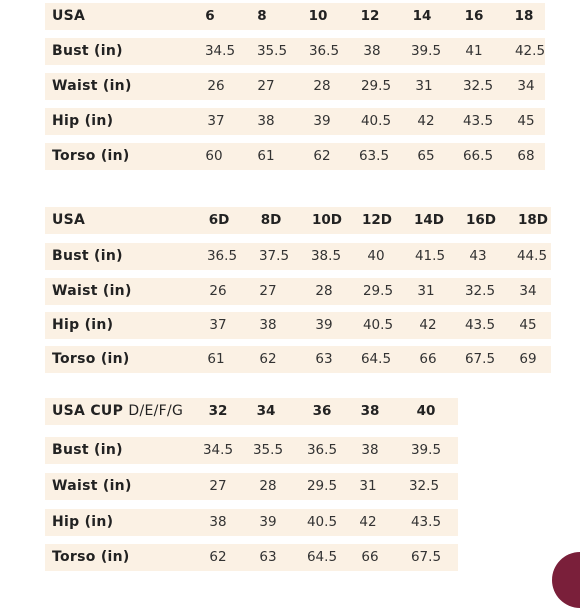 Image resolution: width=580 pixels, height=608 pixels. What do you see at coordinates (298, 256) in the screenshot?
I see `table-row: Bust (in) 36.5 37.5 38.5 40 41.5 43 44.5` at bounding box center [298, 256].